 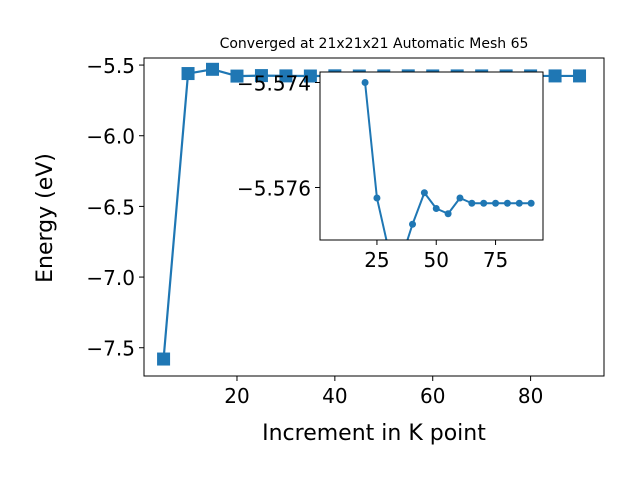 What do you see at coordinates (376, 260) in the screenshot?
I see `inset-x-tick-label: 25` at bounding box center [376, 260].